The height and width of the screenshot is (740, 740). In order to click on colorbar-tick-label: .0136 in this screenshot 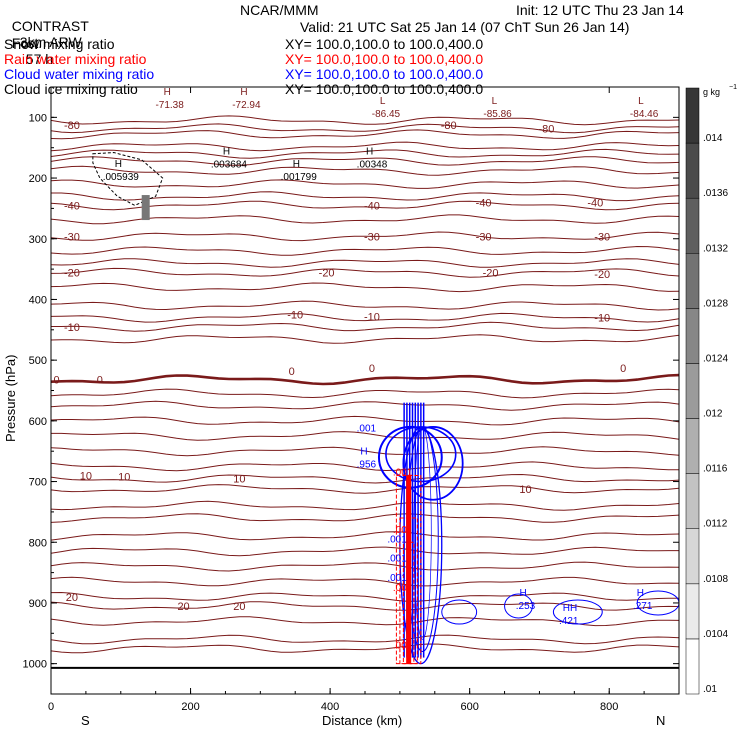, I will do `click(715, 193)`.